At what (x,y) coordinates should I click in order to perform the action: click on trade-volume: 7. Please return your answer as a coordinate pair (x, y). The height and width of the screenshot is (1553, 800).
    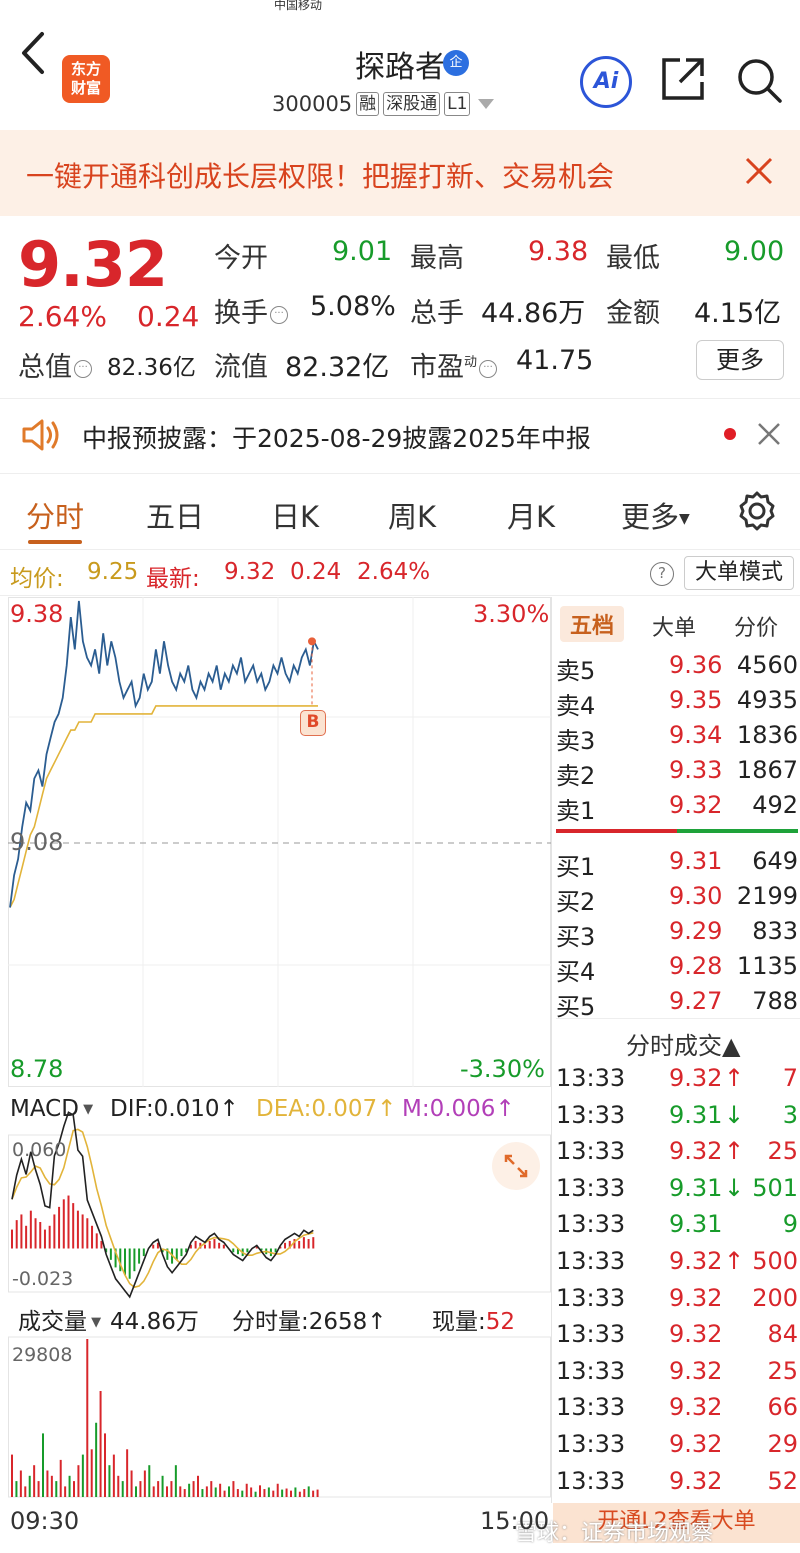
    Looking at the image, I should click on (790, 1078).